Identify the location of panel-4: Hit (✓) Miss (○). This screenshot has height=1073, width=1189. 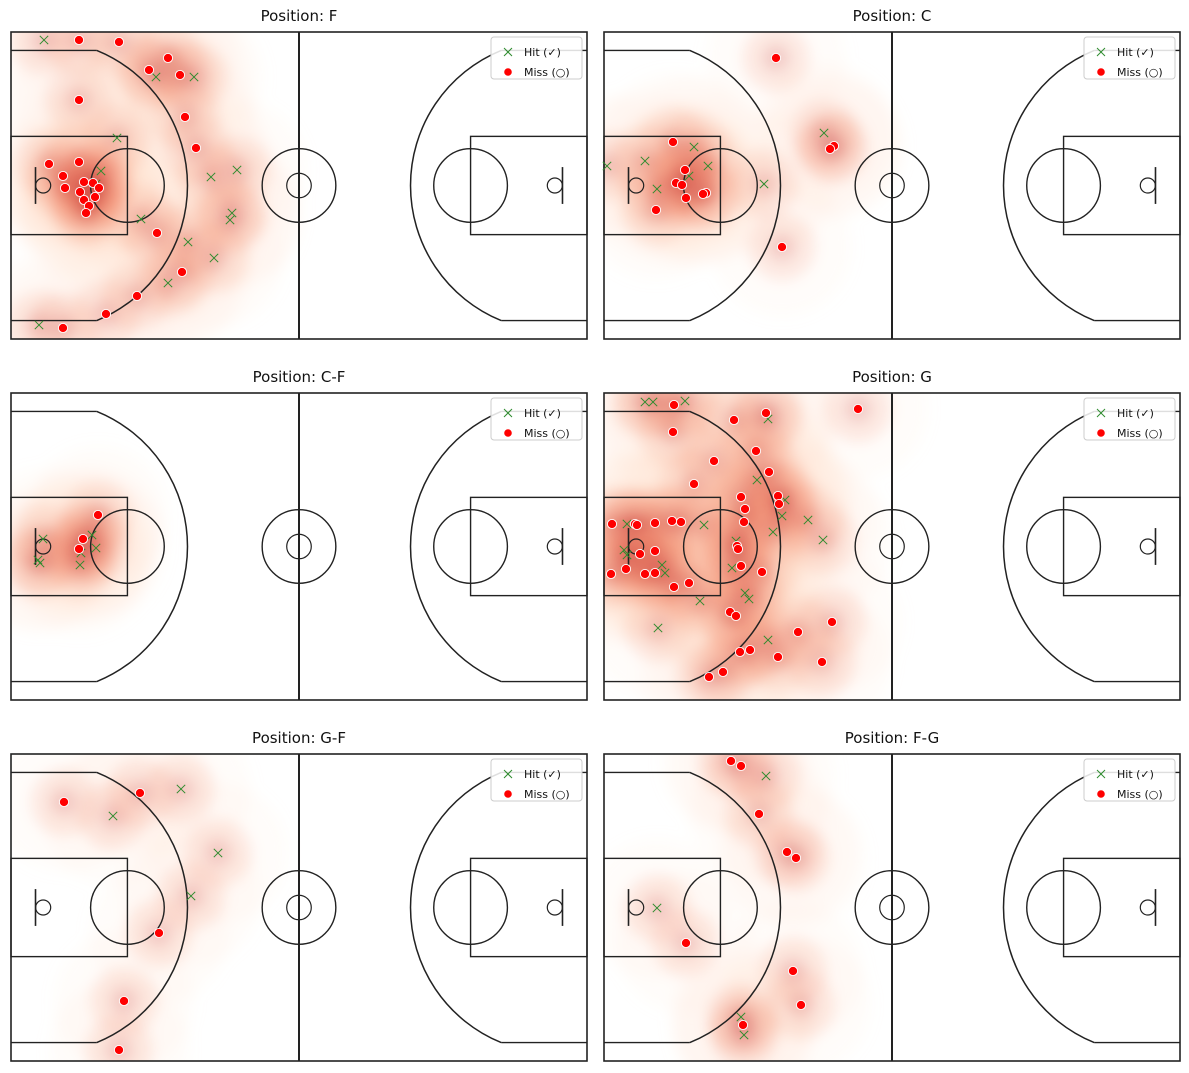
(892, 546).